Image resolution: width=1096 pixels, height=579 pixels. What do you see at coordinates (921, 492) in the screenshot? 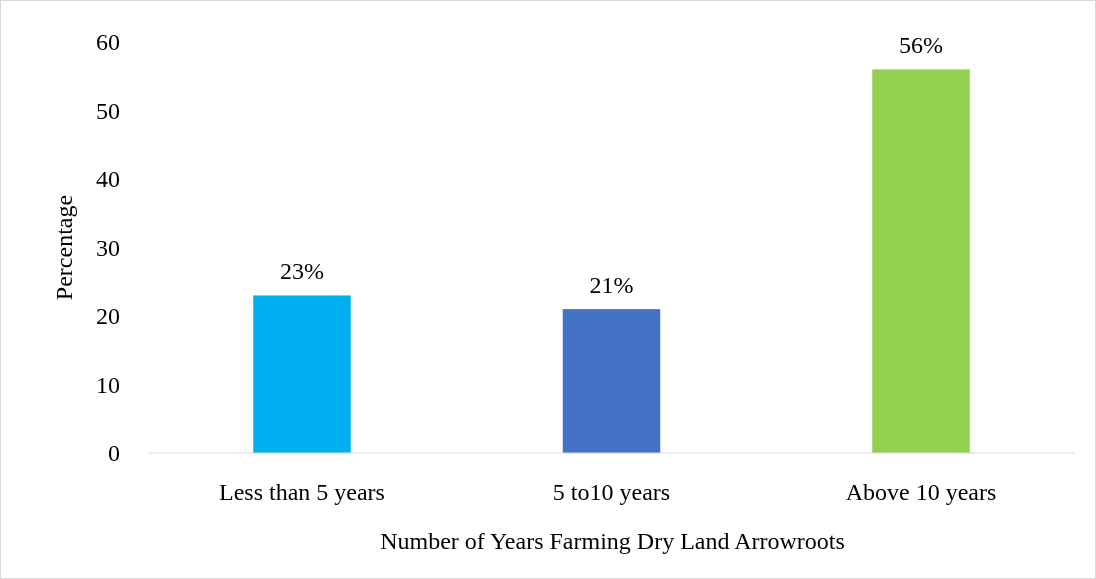
I see `x-tick-label: Above 10 years` at bounding box center [921, 492].